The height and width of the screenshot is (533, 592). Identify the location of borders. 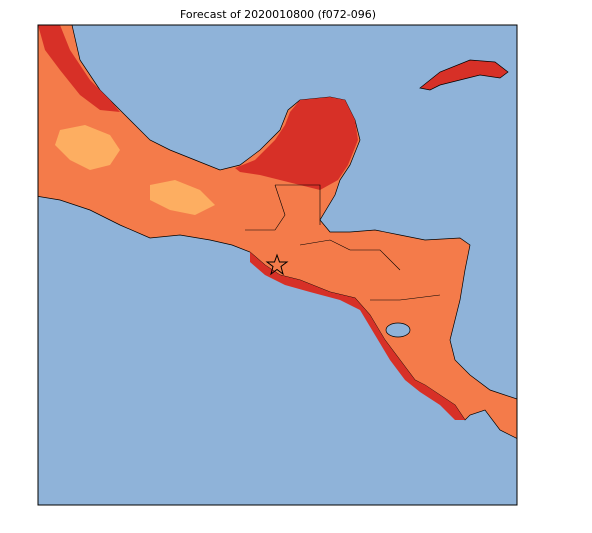
(343, 242).